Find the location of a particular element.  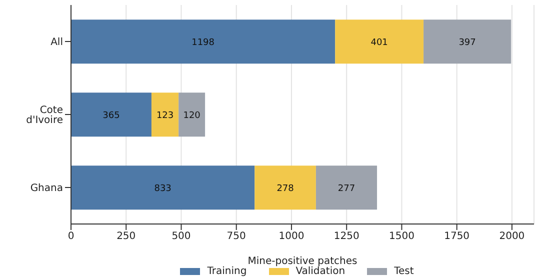

data-label: 278 is located at coordinates (285, 189).